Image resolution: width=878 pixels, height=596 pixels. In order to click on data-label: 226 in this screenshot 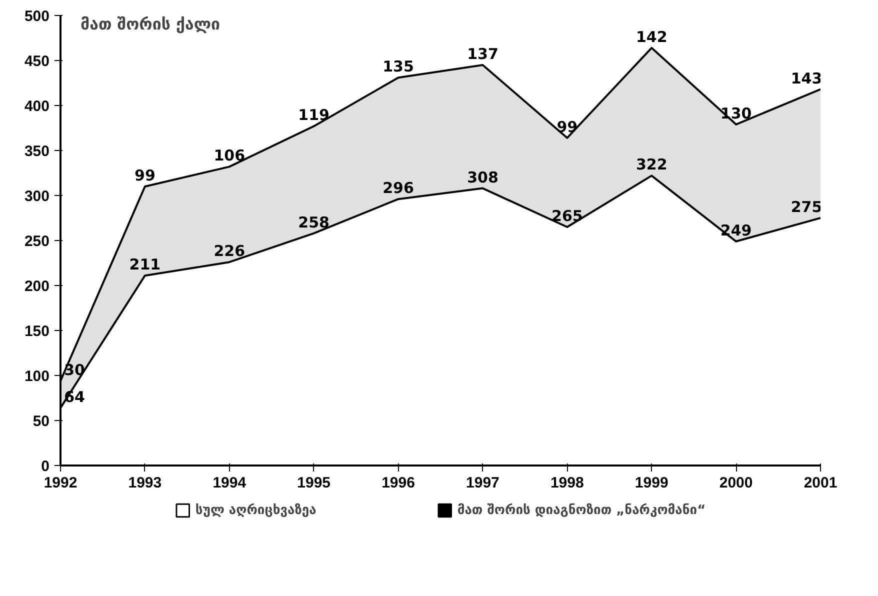, I will do `click(230, 251)`.